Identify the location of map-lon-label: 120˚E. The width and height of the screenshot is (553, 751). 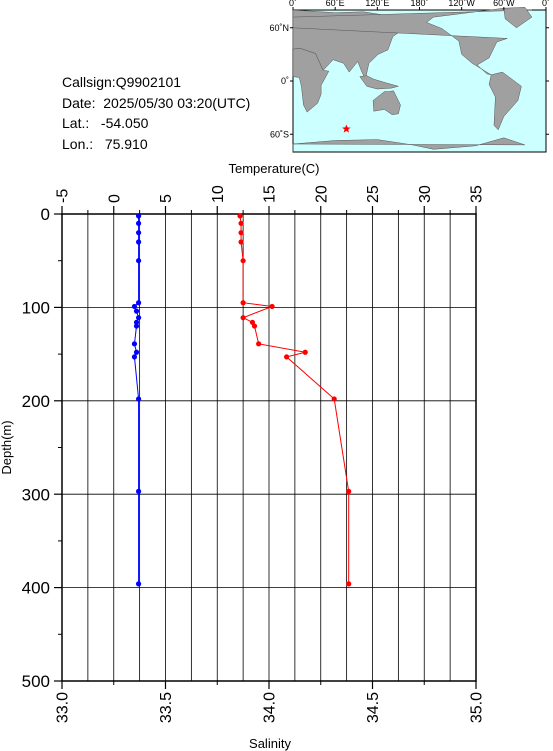
(377, 4).